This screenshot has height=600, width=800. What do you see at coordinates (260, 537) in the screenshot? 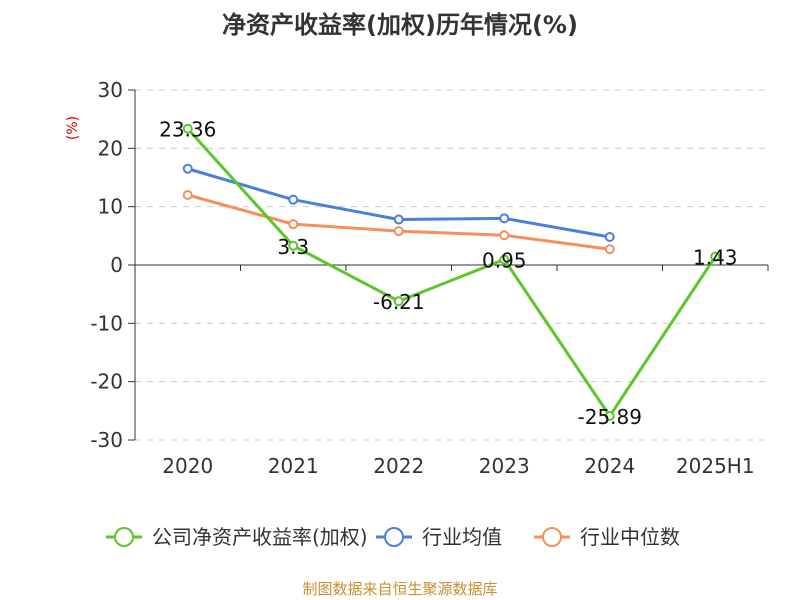
I see `legend-label: 公司净资产收益率(加权)` at bounding box center [260, 537].